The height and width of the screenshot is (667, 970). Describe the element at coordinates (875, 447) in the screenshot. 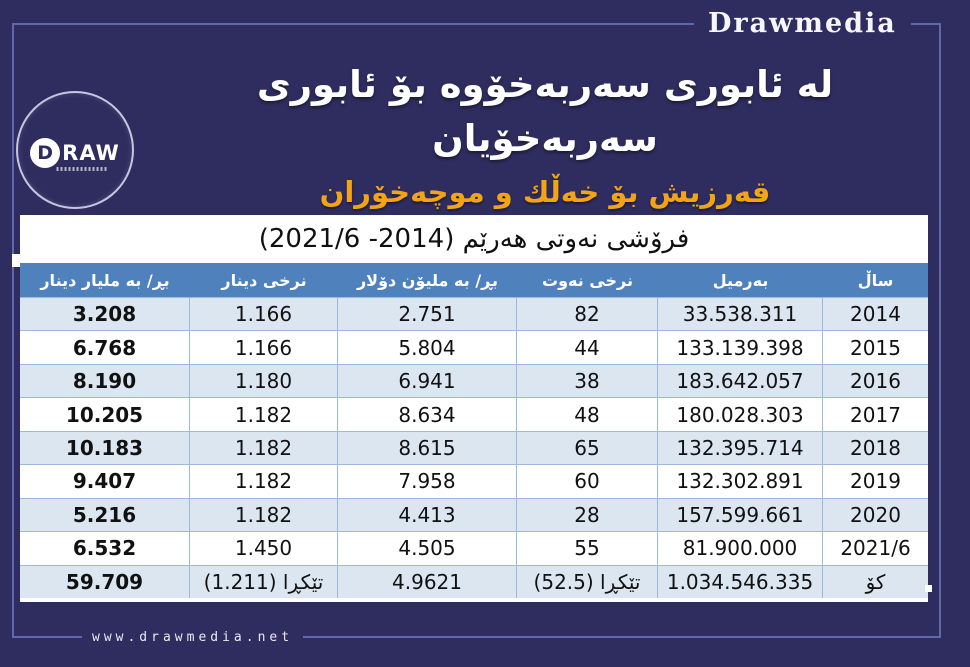

I see `cell-year: 2018` at that location.